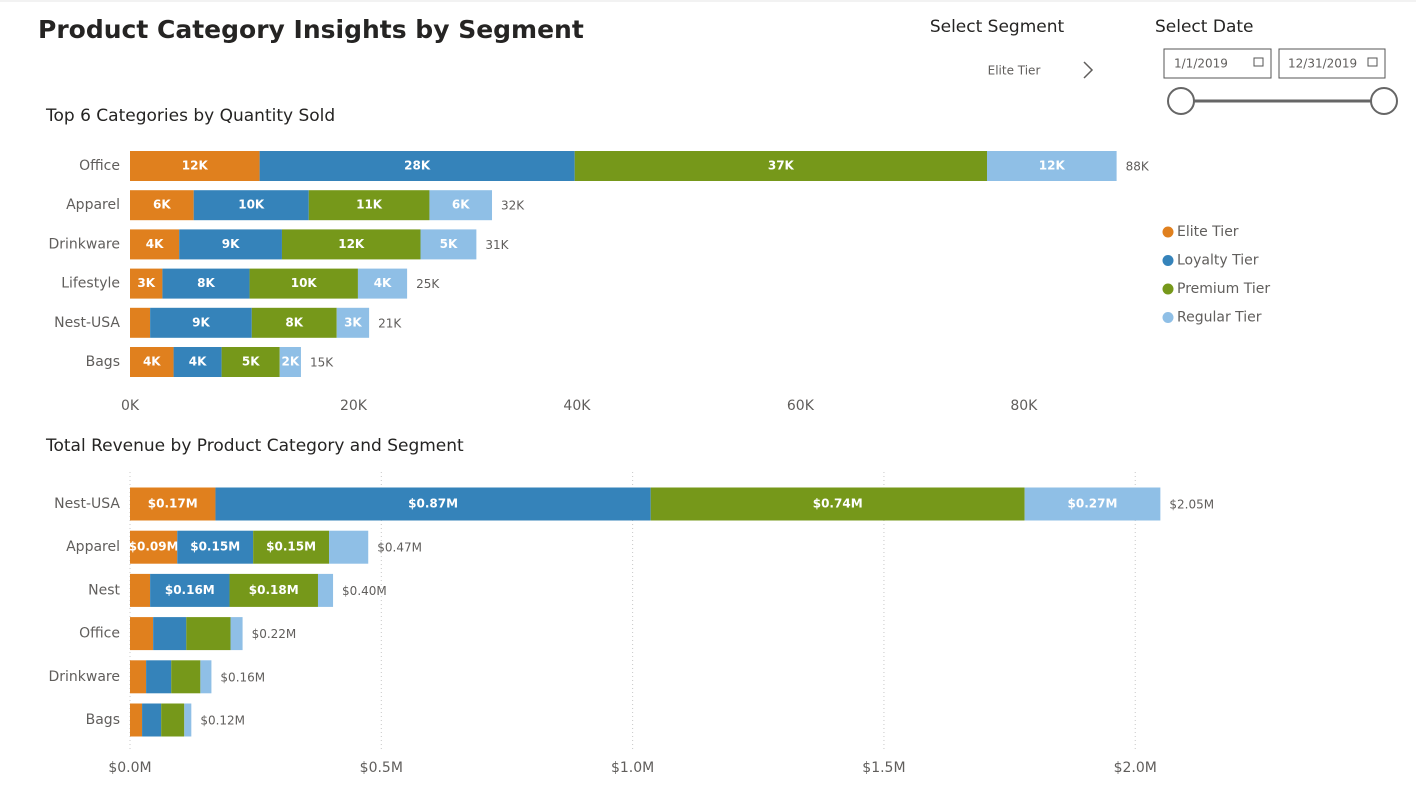  I want to click on data-label: 9K, so click(231, 244).